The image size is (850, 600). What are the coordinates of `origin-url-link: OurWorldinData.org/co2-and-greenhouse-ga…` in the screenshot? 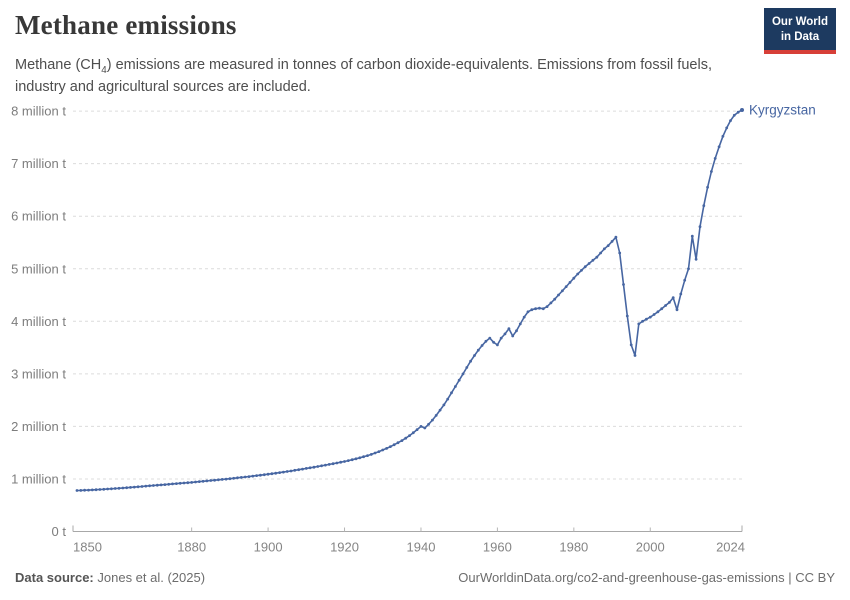 It's located at (646, 577).